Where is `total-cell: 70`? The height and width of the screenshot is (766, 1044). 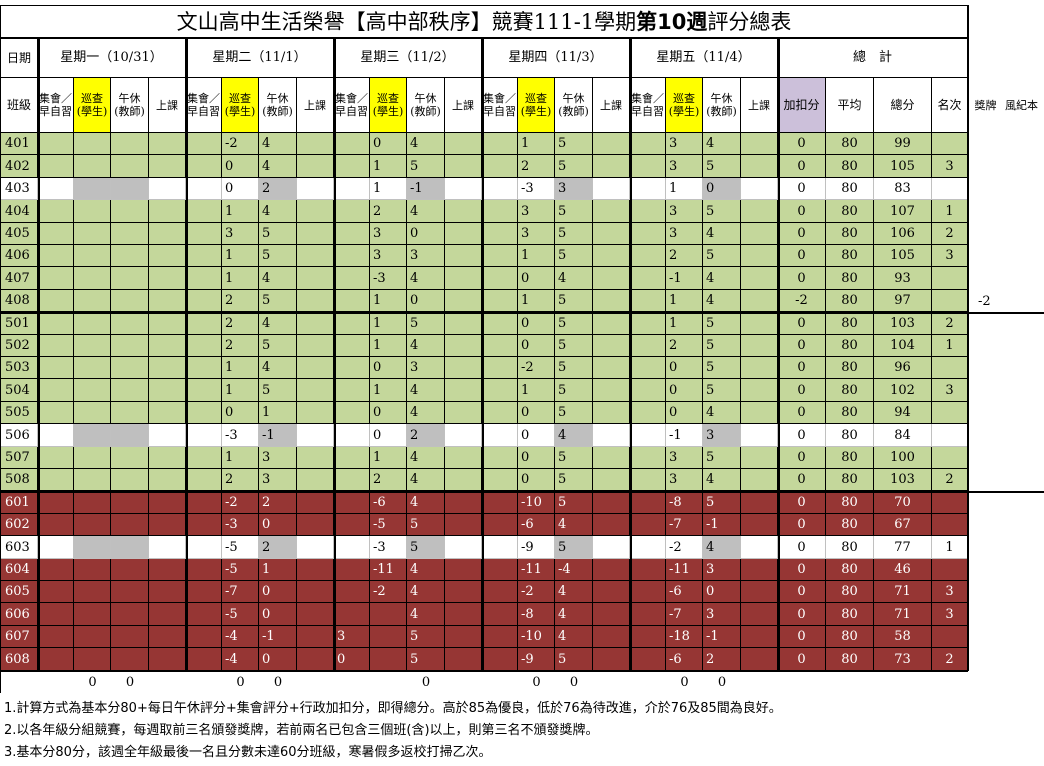
total-cell: 70 is located at coordinates (903, 502).